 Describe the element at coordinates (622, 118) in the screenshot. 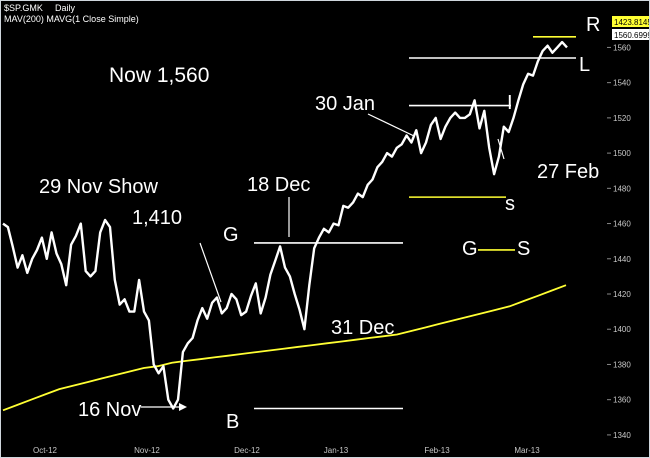

I see `y-tick-label: 1520` at that location.